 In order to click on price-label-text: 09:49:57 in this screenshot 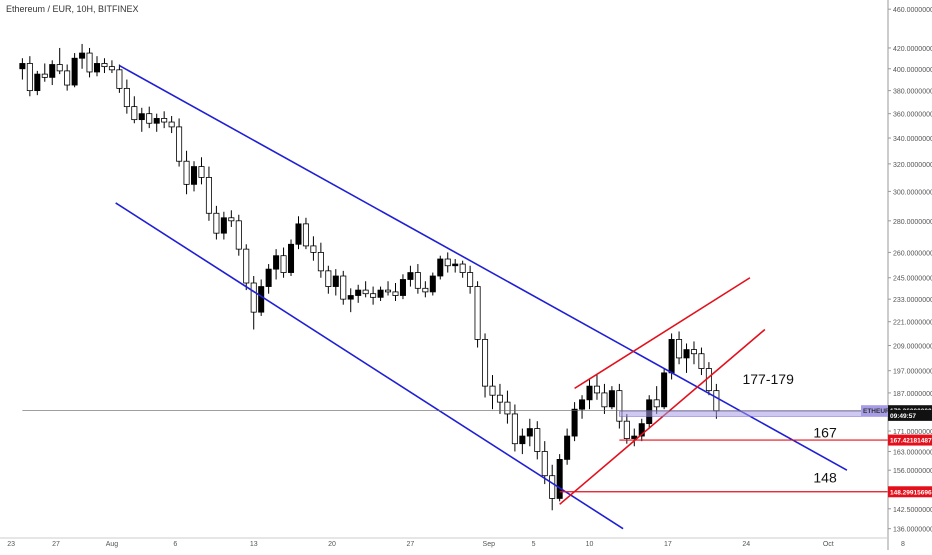, I will do `click(903, 416)`.